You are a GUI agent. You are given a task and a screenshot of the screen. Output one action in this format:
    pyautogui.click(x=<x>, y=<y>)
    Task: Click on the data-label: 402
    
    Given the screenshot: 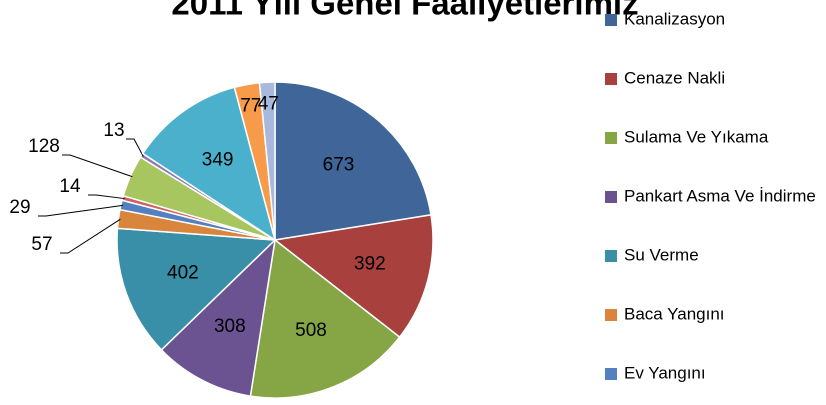 What is the action you would take?
    pyautogui.click(x=183, y=272)
    